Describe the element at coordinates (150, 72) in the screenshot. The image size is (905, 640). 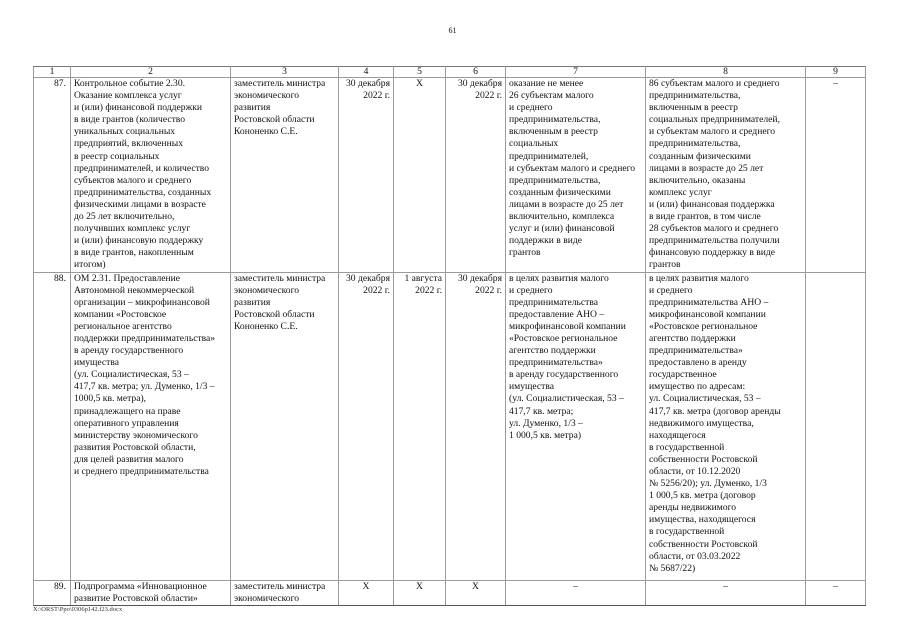
I see `column-header: 2` at that location.